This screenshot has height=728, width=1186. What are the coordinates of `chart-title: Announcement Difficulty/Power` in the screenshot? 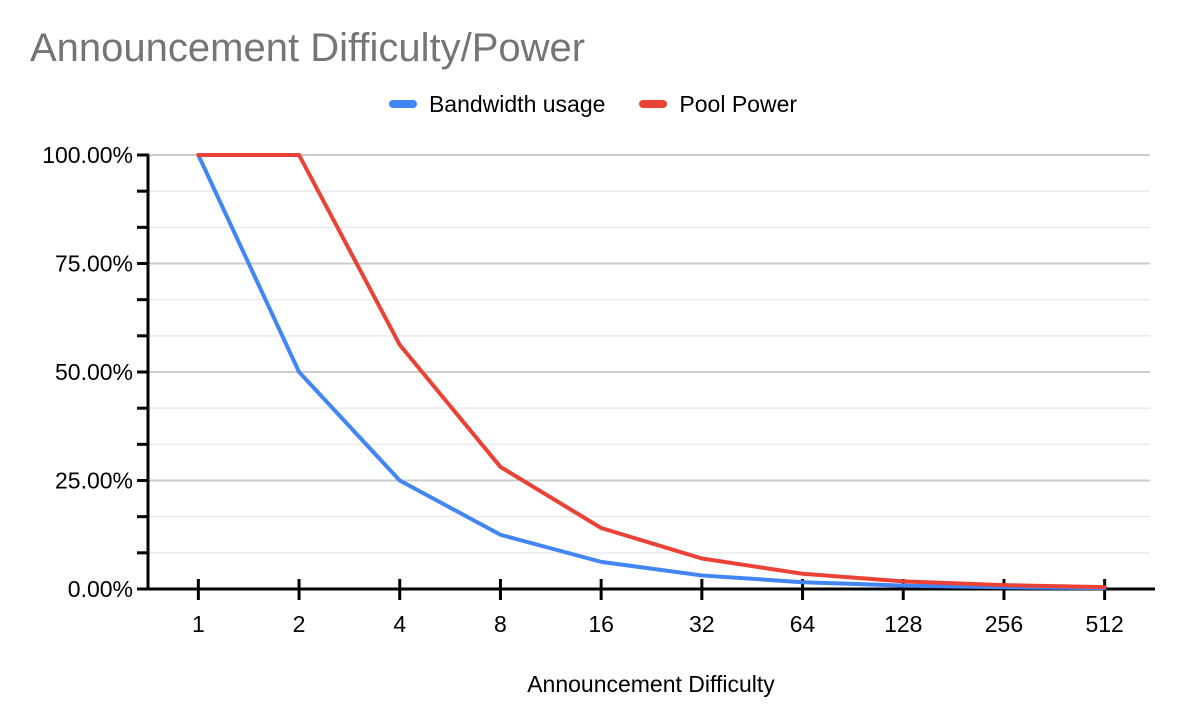 It's located at (308, 48).